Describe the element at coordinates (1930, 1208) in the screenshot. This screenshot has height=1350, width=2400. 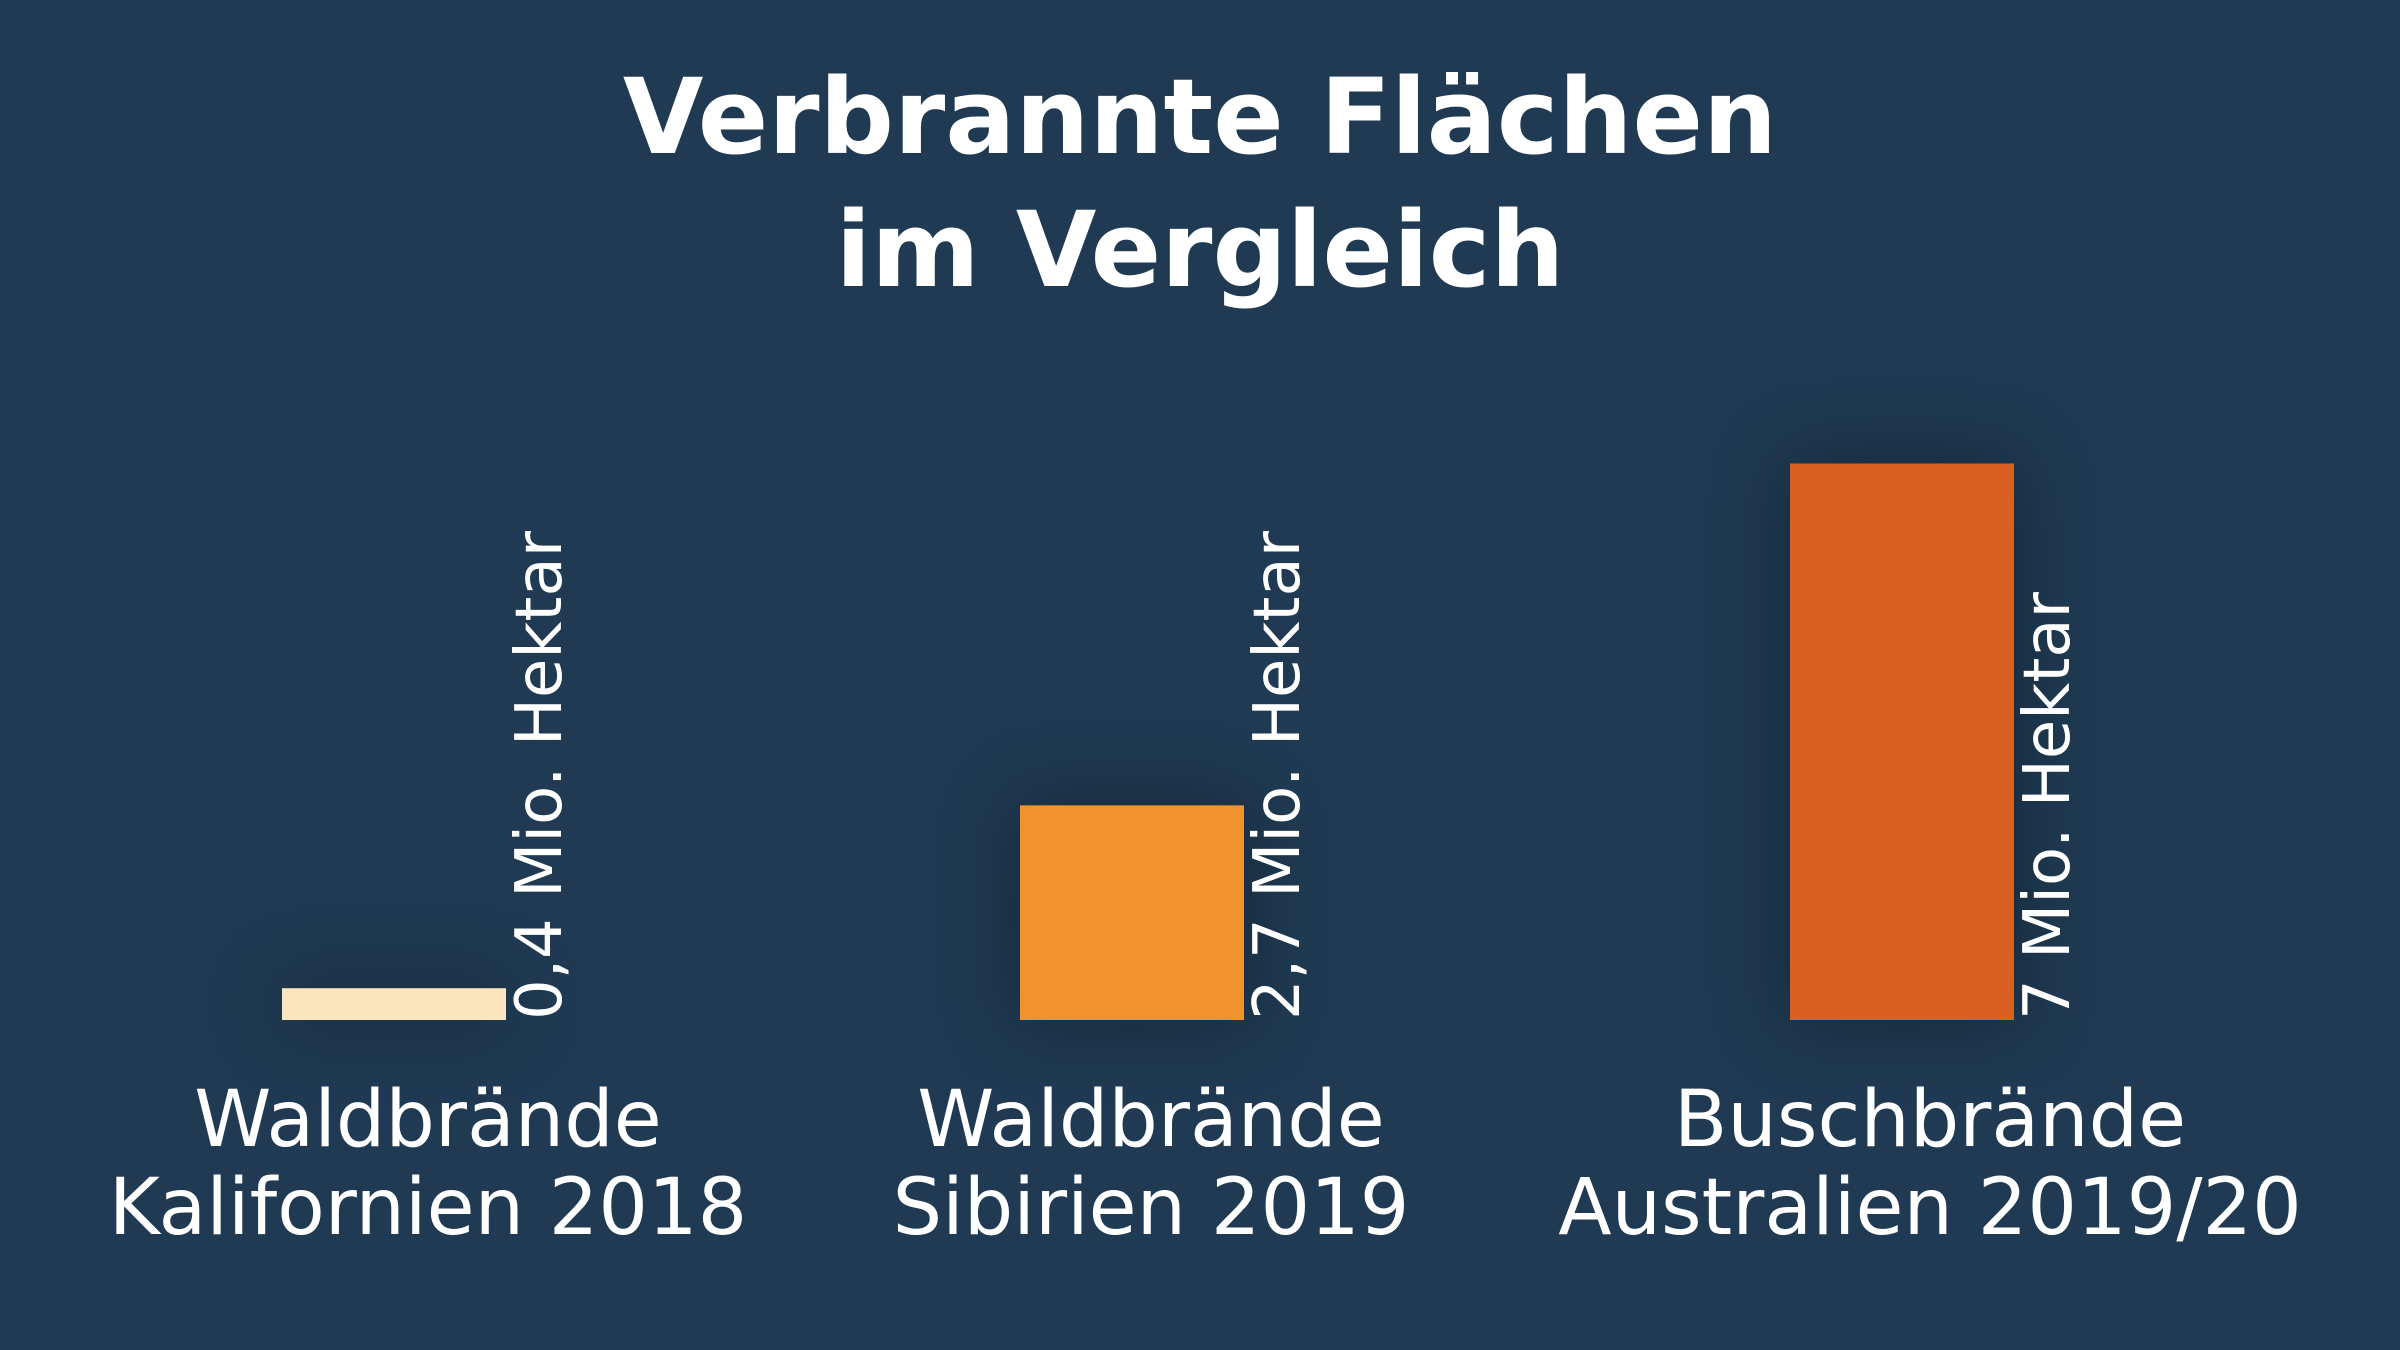
I see `category-label-3-line-2: Australien 2019/20` at that location.